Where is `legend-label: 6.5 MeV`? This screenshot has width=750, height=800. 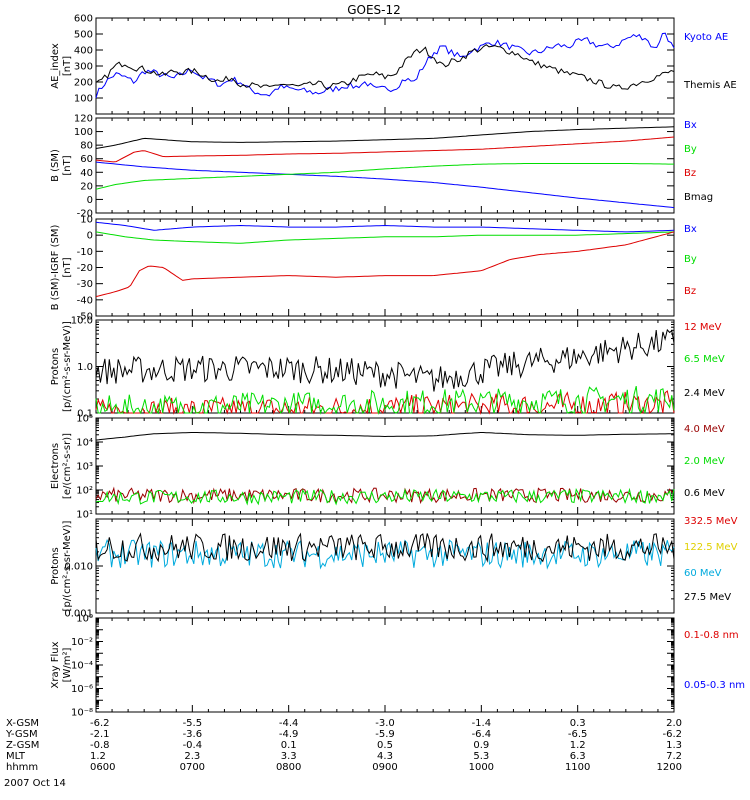
legend-label: 6.5 MeV is located at coordinates (704, 359).